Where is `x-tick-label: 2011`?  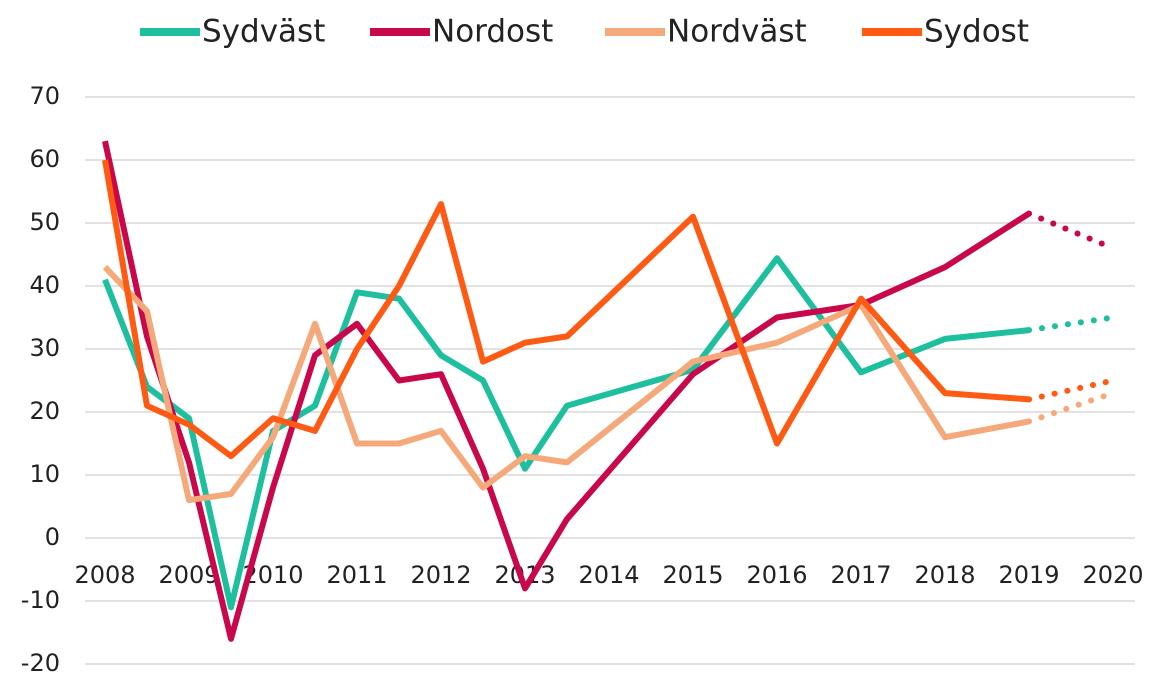
x-tick-label: 2011 is located at coordinates (356, 575).